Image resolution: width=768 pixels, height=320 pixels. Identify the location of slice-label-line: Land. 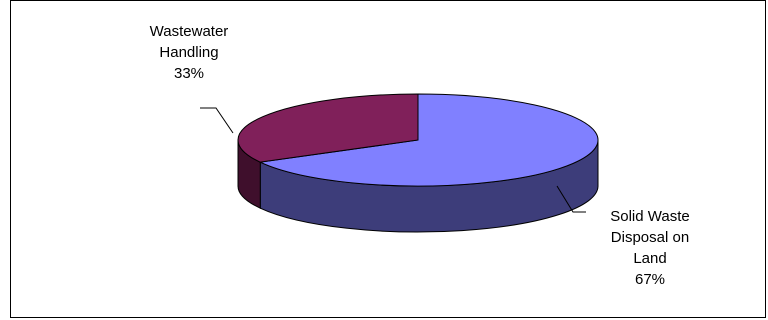
(649, 258).